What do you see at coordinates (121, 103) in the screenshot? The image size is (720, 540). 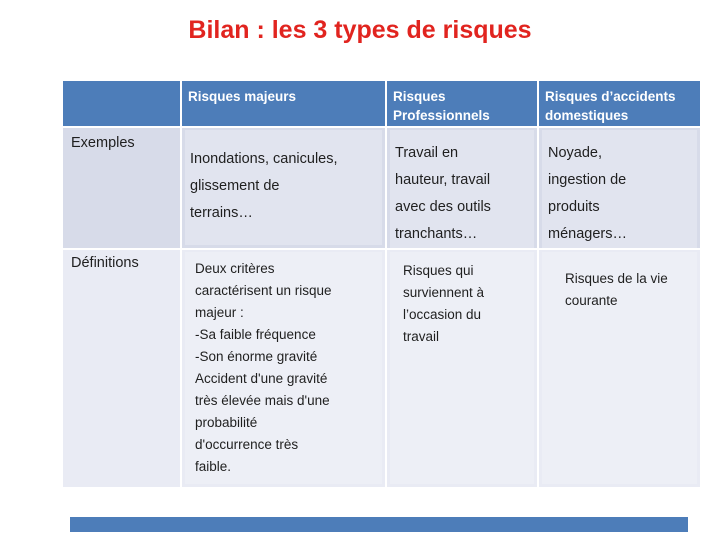 I see `header-cell-empty` at bounding box center [121, 103].